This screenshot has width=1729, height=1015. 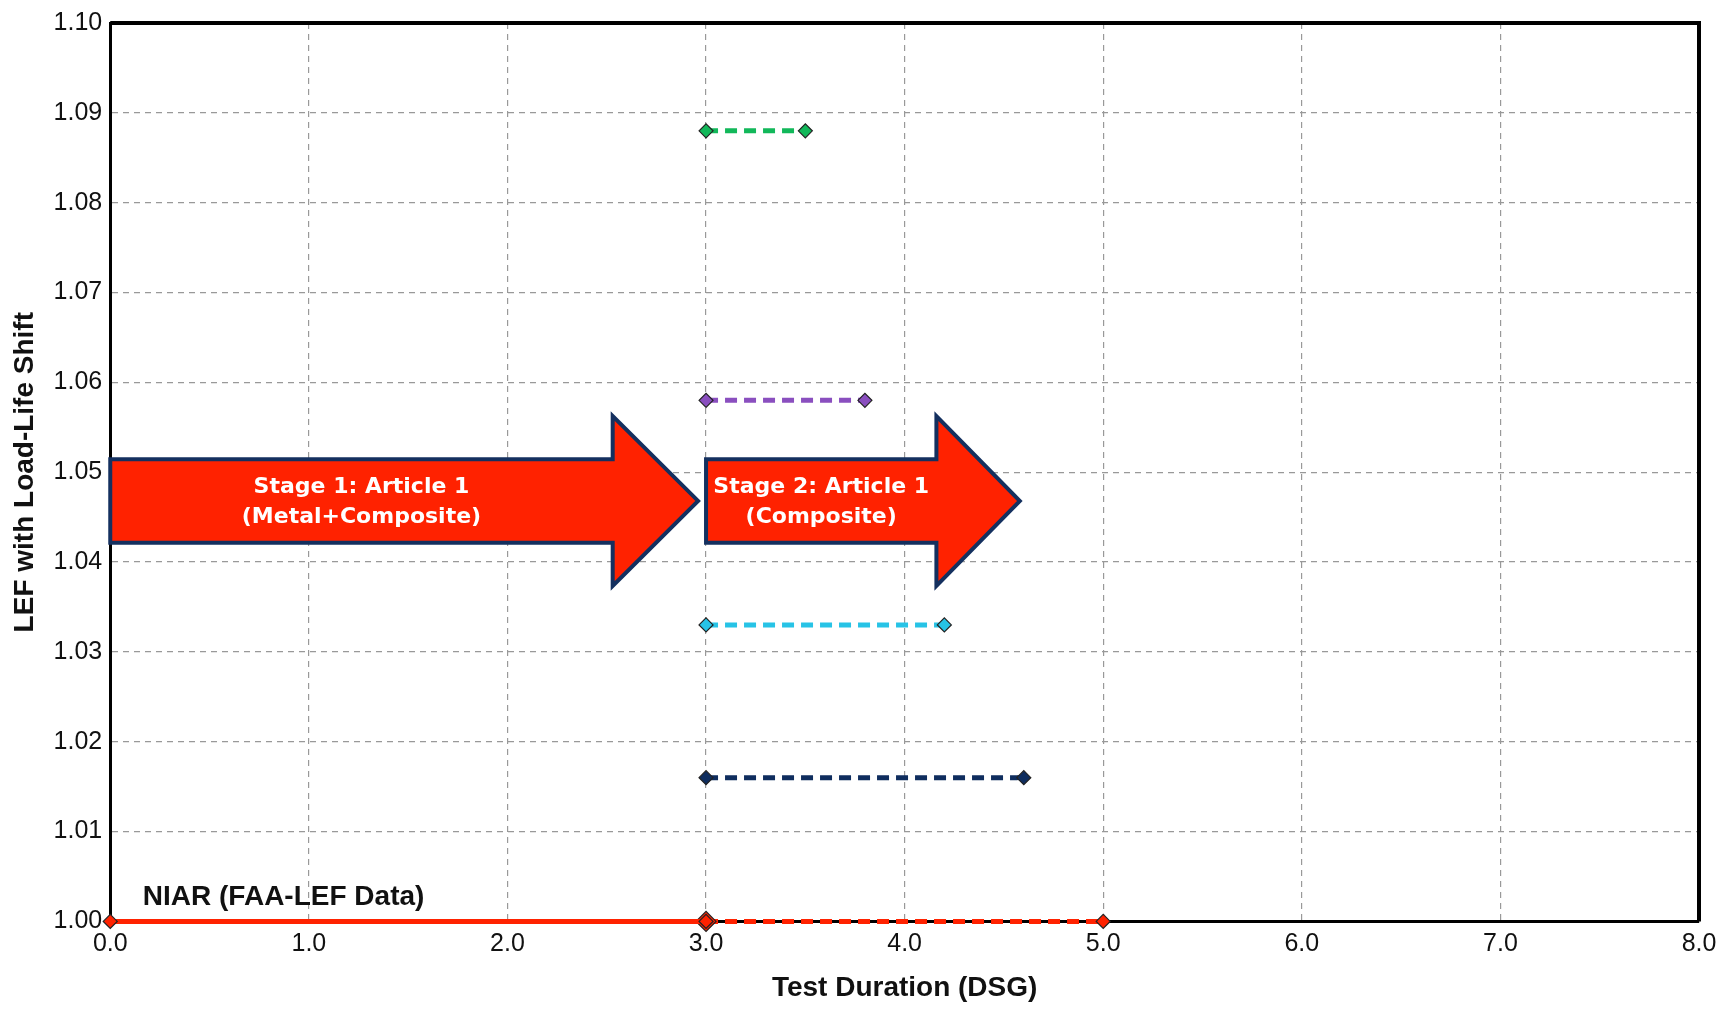 What do you see at coordinates (78, 200) in the screenshot?
I see `y-tick-label: 1.08` at bounding box center [78, 200].